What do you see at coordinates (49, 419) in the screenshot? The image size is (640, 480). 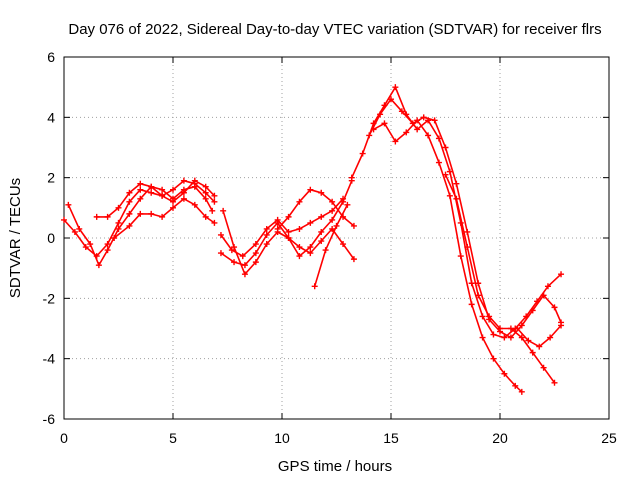 I see `y-tick-label: -6` at bounding box center [49, 419].